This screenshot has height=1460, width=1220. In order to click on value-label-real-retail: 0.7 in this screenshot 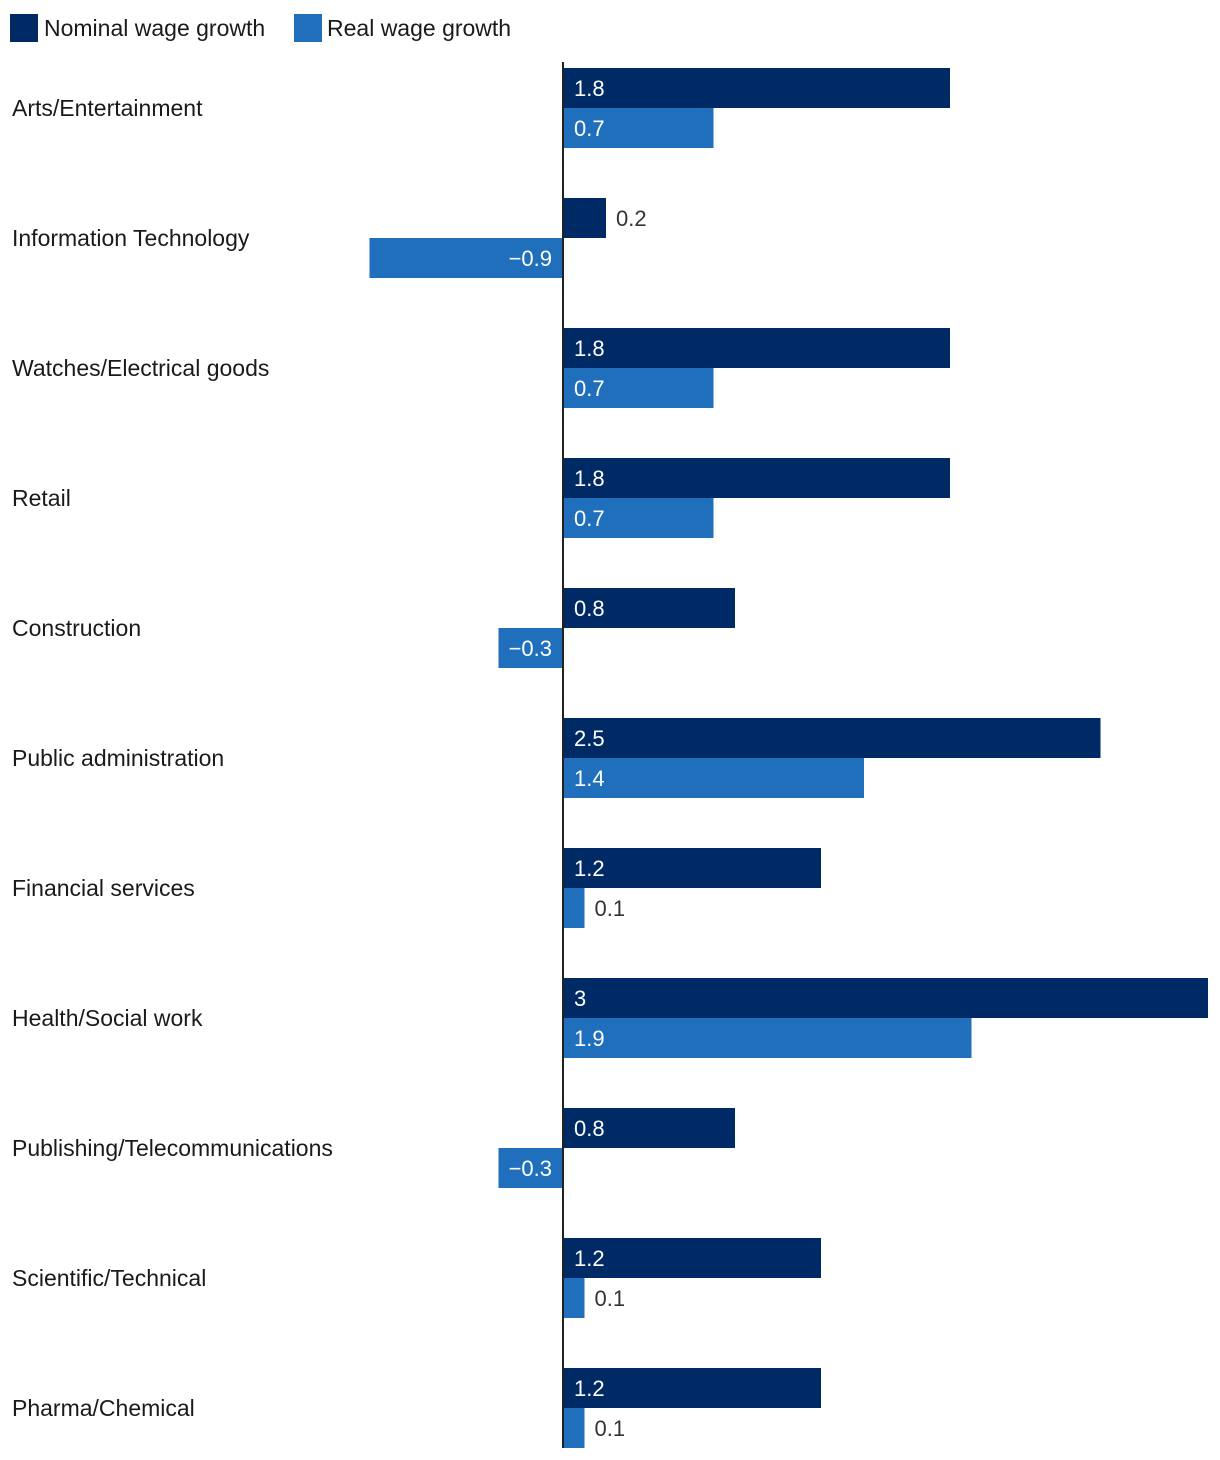, I will do `click(589, 518)`.